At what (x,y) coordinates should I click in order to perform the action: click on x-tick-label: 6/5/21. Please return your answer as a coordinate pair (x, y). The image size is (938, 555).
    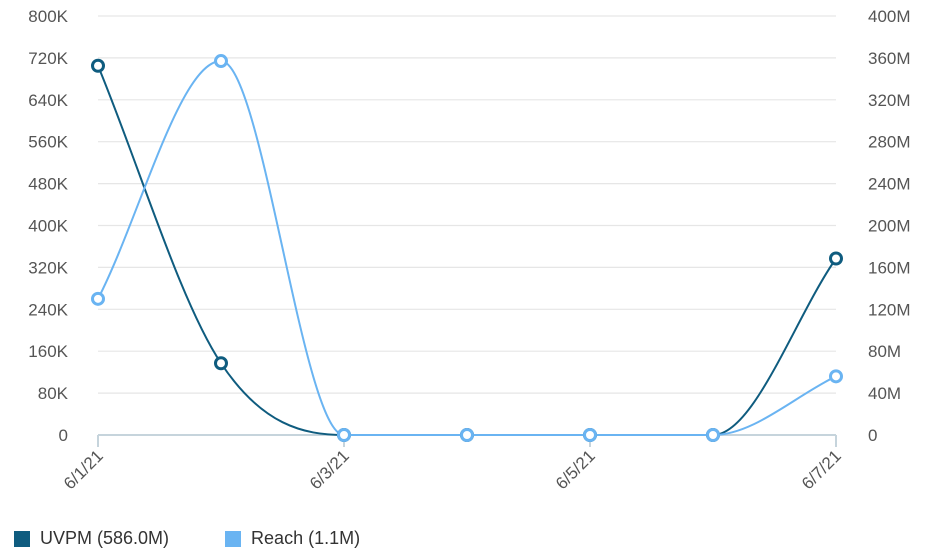
    Looking at the image, I should click on (575, 469).